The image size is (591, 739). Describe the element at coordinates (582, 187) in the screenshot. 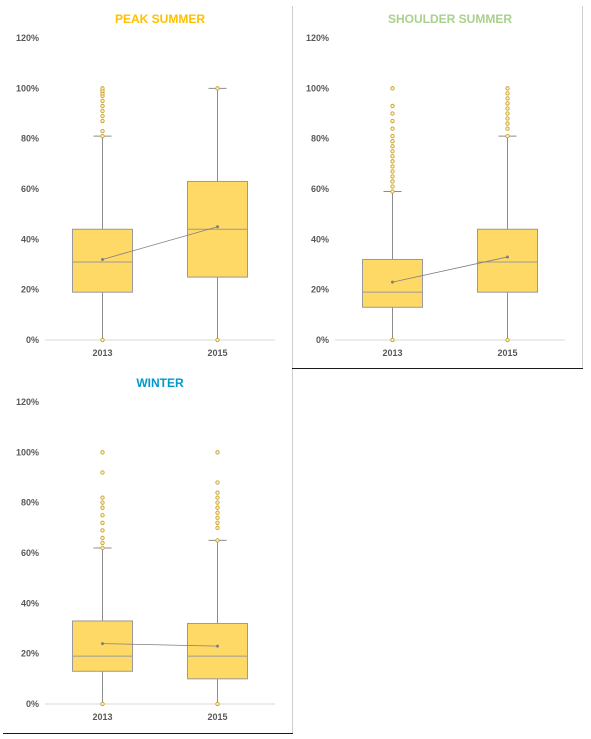

I see `panel-divider-right-edge` at that location.